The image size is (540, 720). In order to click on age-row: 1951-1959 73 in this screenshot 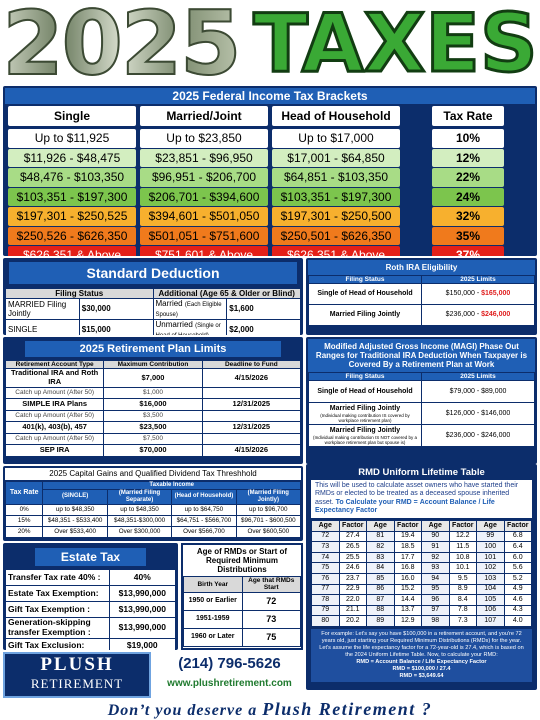, I will do `click(242, 619)`.